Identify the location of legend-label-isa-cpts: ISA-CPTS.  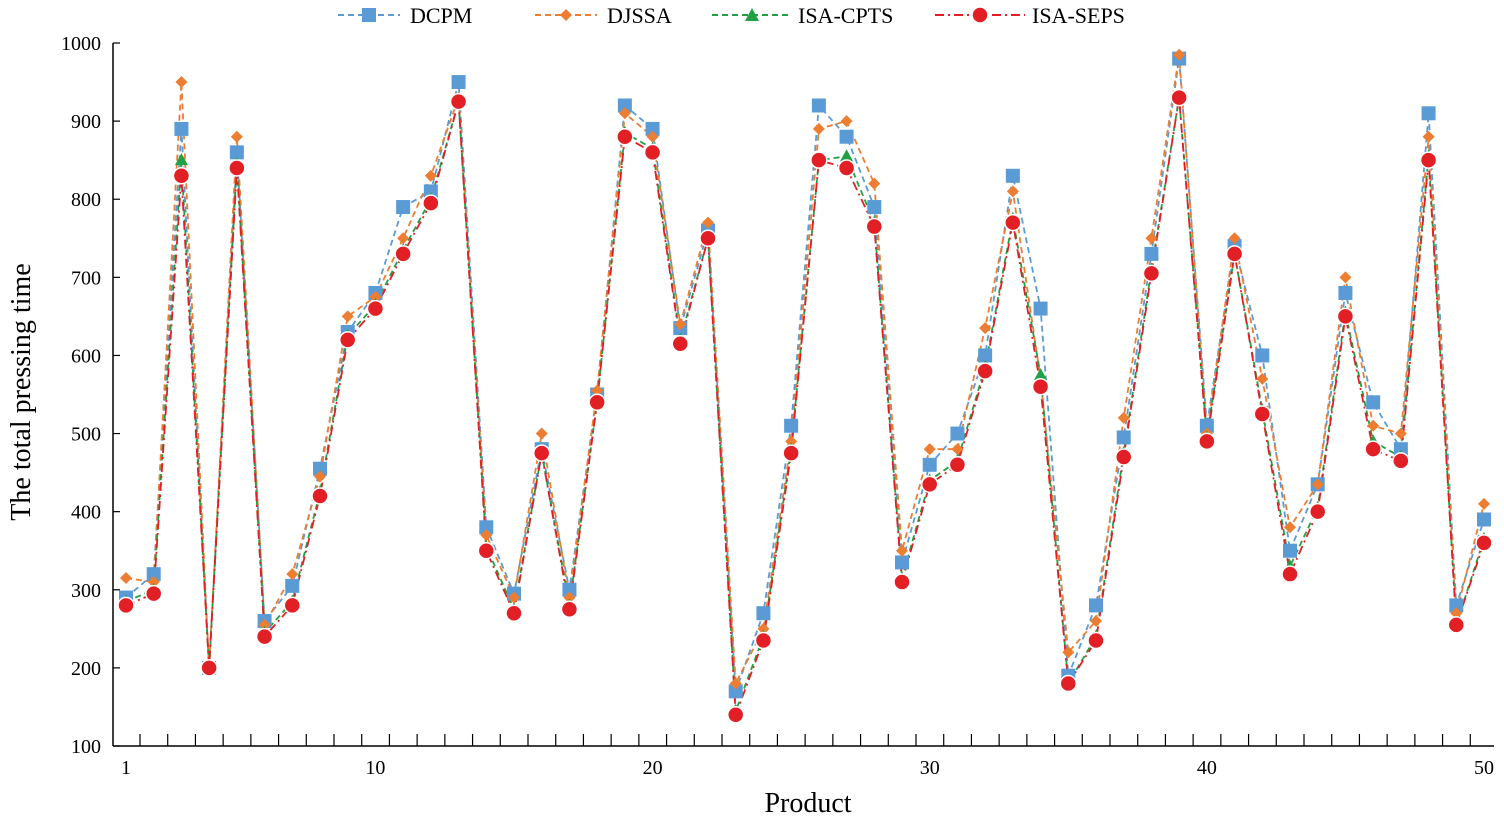
(845, 15).